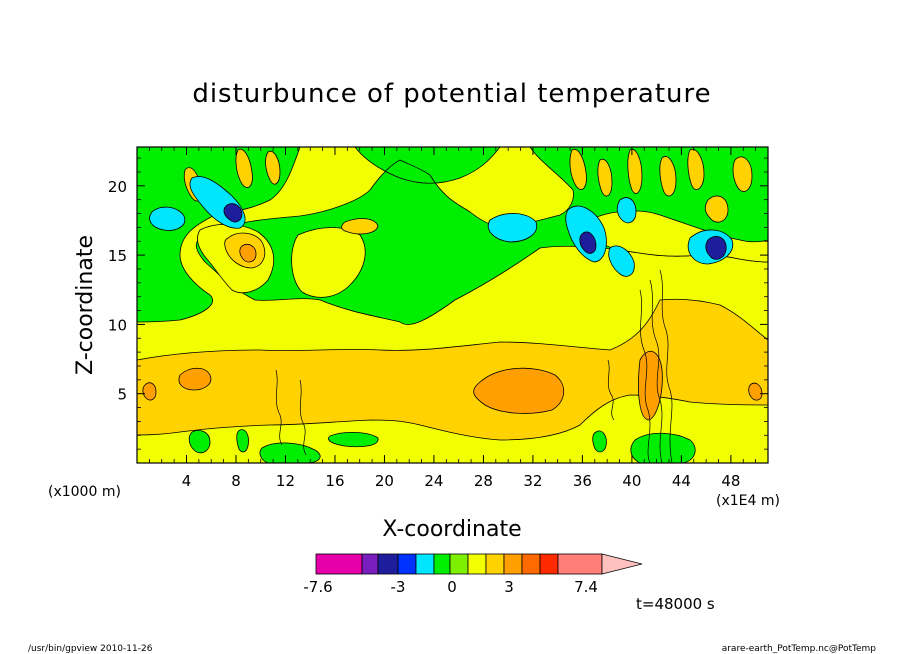 The height and width of the screenshot is (654, 904). I want to click on footer-right: arare-earth_PotTemp.nc@PotTemp, so click(799, 649).